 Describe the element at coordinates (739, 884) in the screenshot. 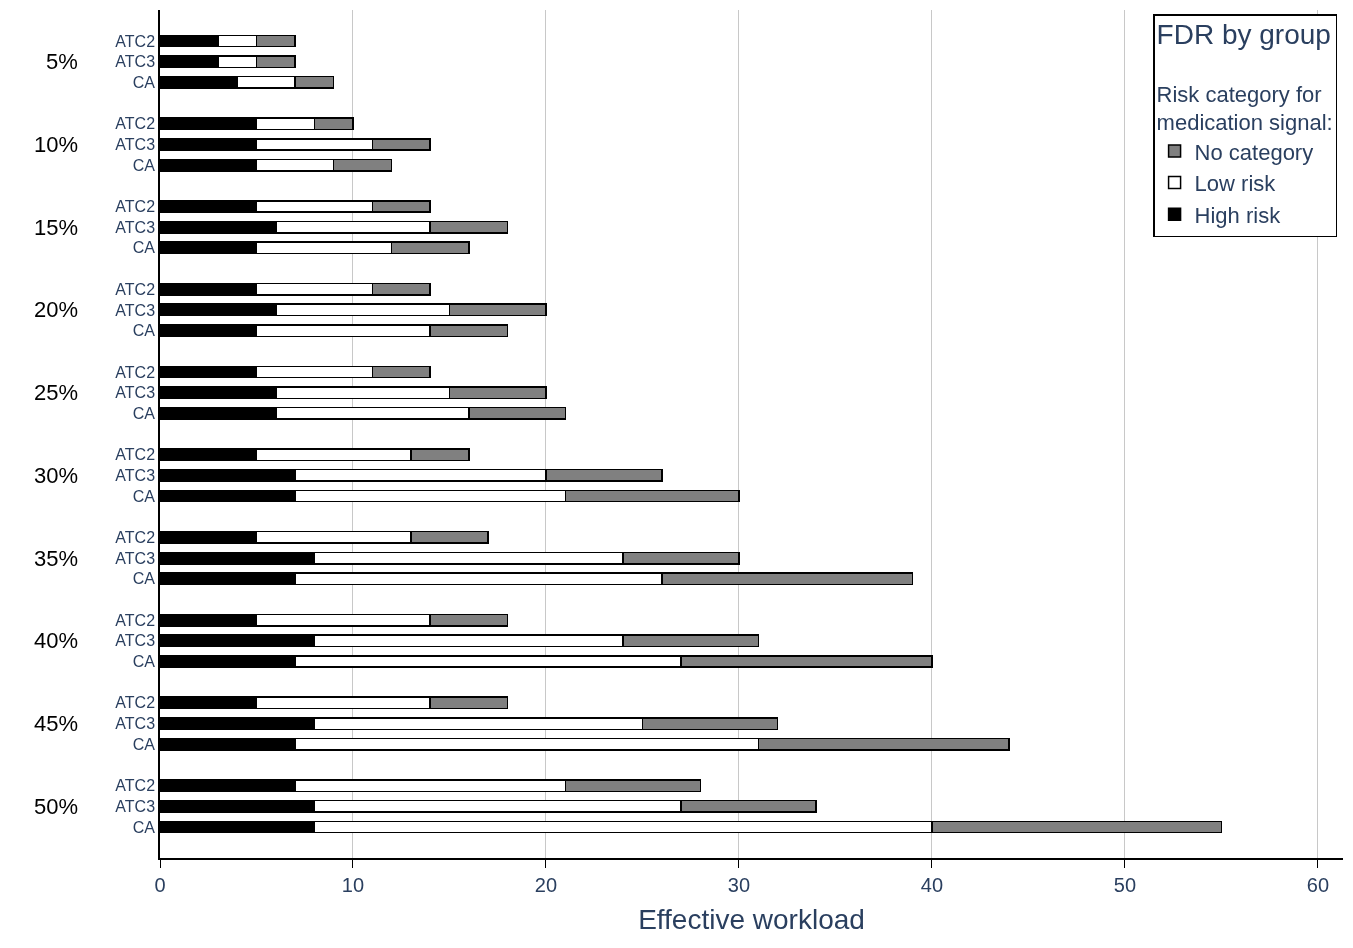

I see `x-tick-label: 30` at that location.